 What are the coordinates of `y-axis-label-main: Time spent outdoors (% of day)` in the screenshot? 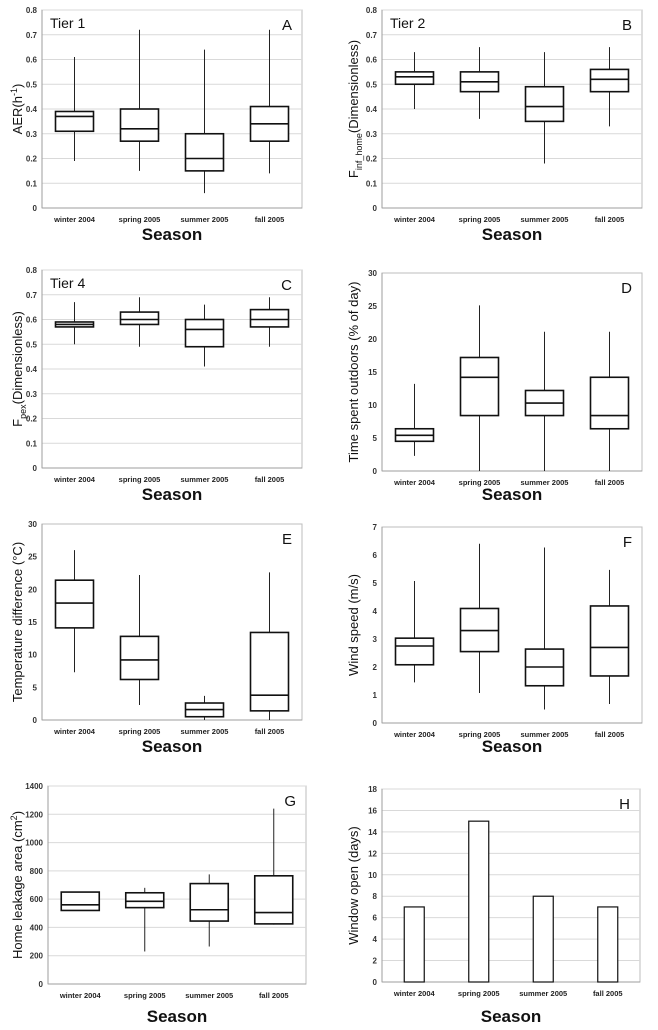 It's located at (353, 372).